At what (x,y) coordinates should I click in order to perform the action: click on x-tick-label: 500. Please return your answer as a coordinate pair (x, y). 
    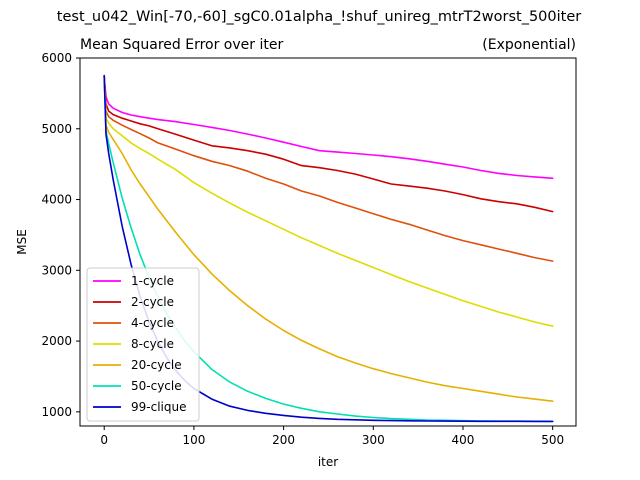
    Looking at the image, I should click on (552, 440).